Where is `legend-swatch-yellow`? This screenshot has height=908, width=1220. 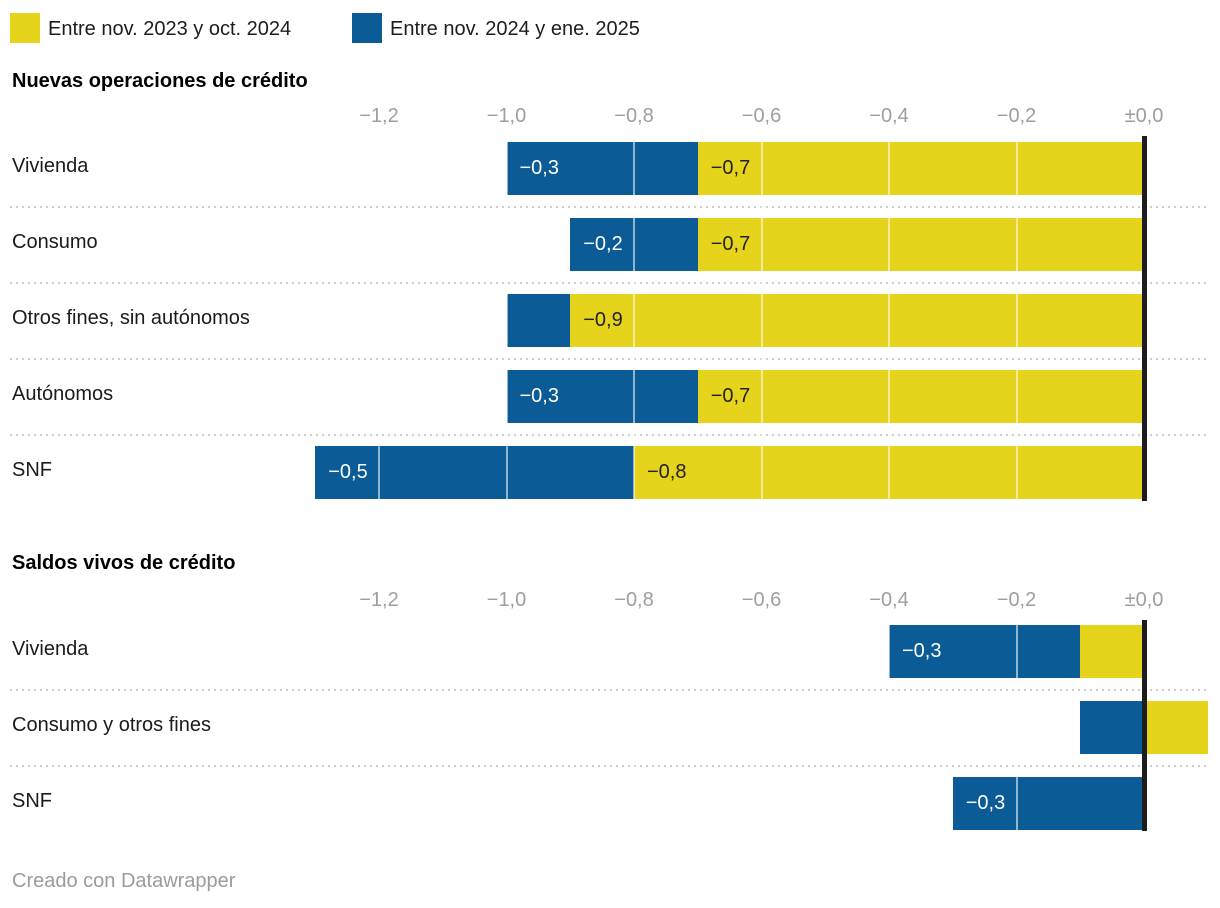 legend-swatch-yellow is located at coordinates (25, 28).